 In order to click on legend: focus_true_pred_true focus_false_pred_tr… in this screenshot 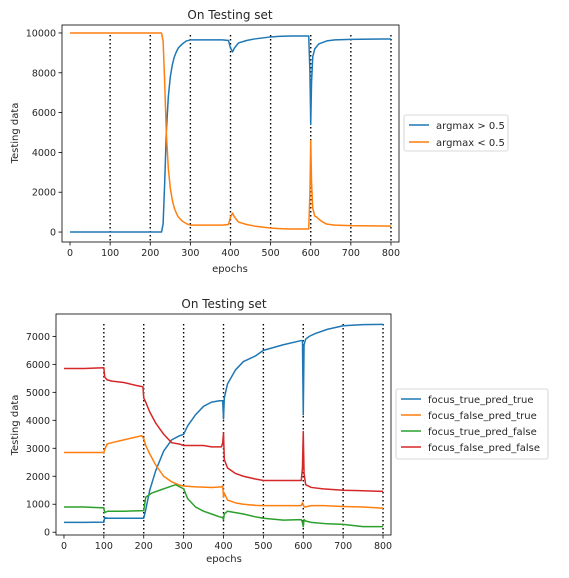, I will do `click(472, 424)`.